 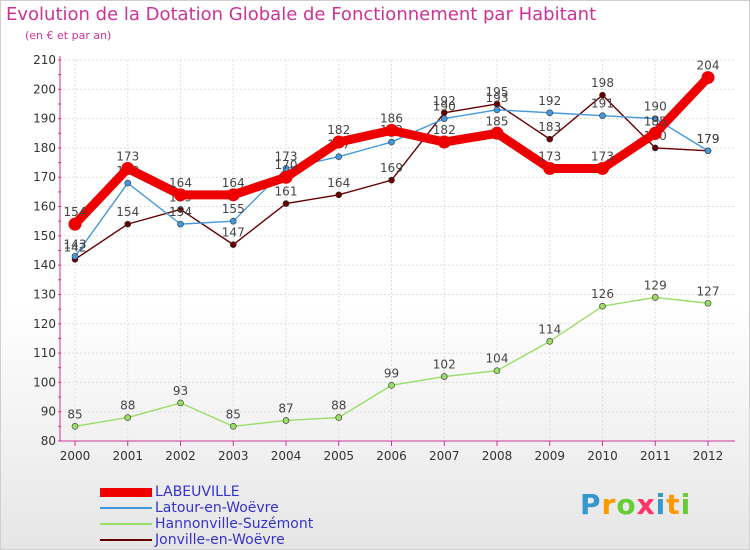 What do you see at coordinates (708, 291) in the screenshot?
I see `data-label: 127` at bounding box center [708, 291].